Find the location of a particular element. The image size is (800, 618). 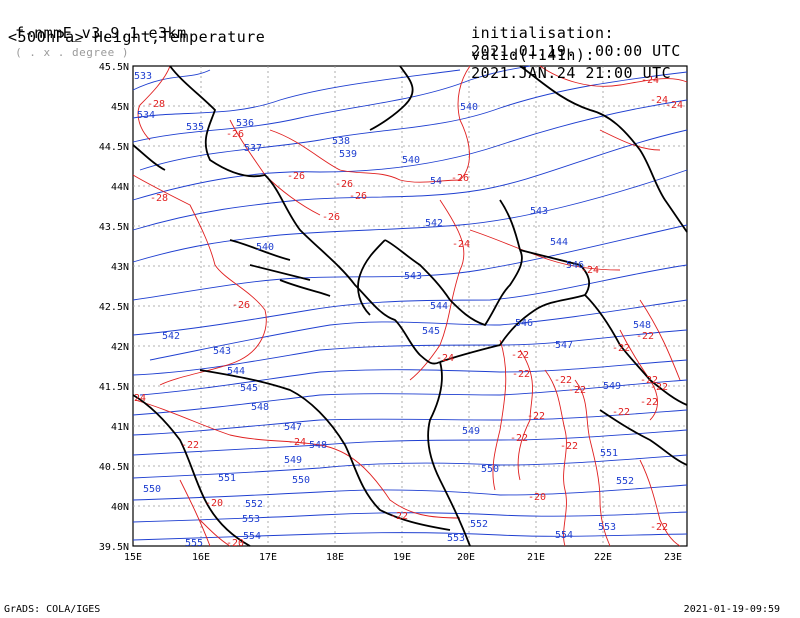

lat-label: 44.5N is located at coordinates (114, 147).